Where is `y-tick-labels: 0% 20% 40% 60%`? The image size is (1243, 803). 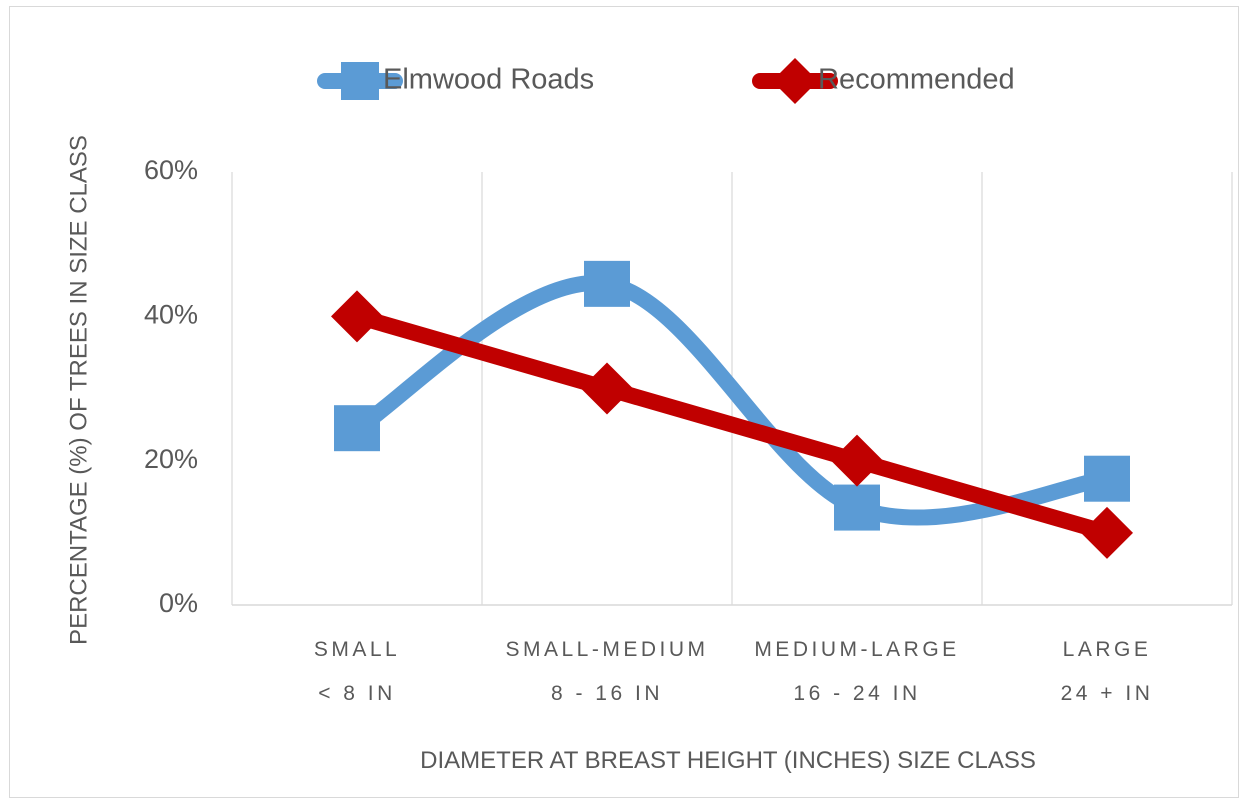 y-tick-labels: 0% 20% 40% 60% is located at coordinates (171, 386).